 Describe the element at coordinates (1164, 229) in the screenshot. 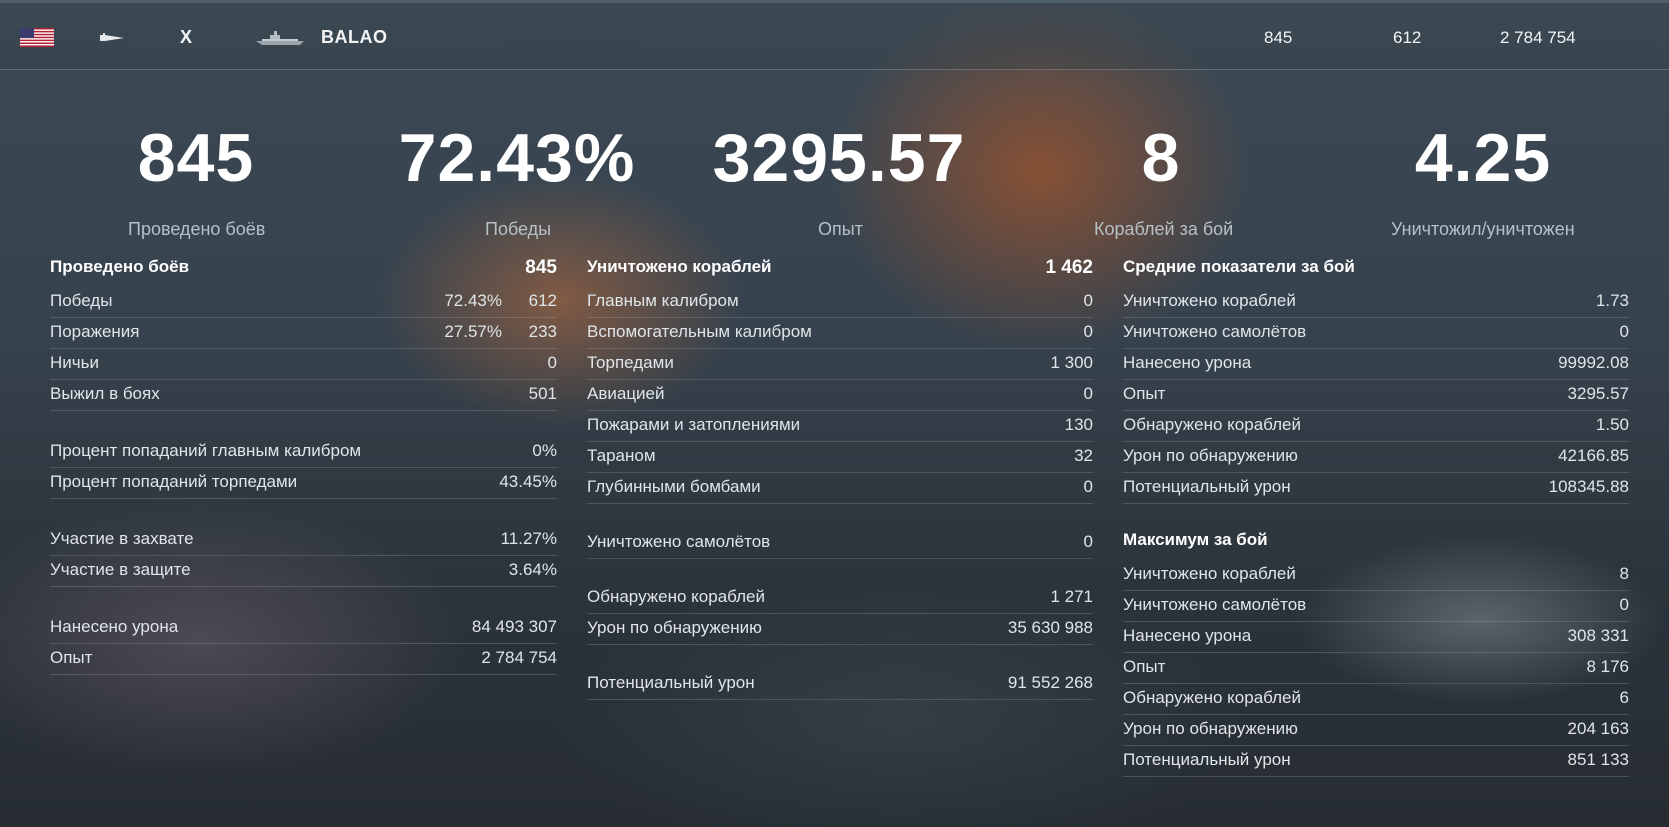

I see `summary-ships-per-battle-label: Кораблей за бой` at that location.